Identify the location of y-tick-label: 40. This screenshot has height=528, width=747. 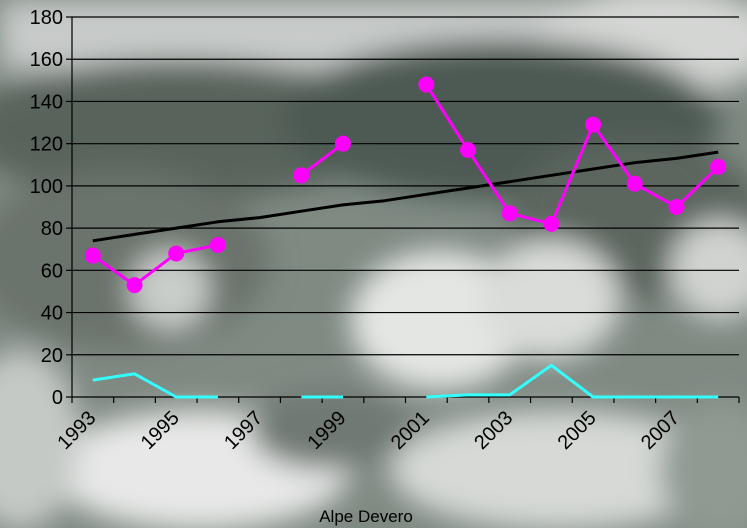
(52, 314).